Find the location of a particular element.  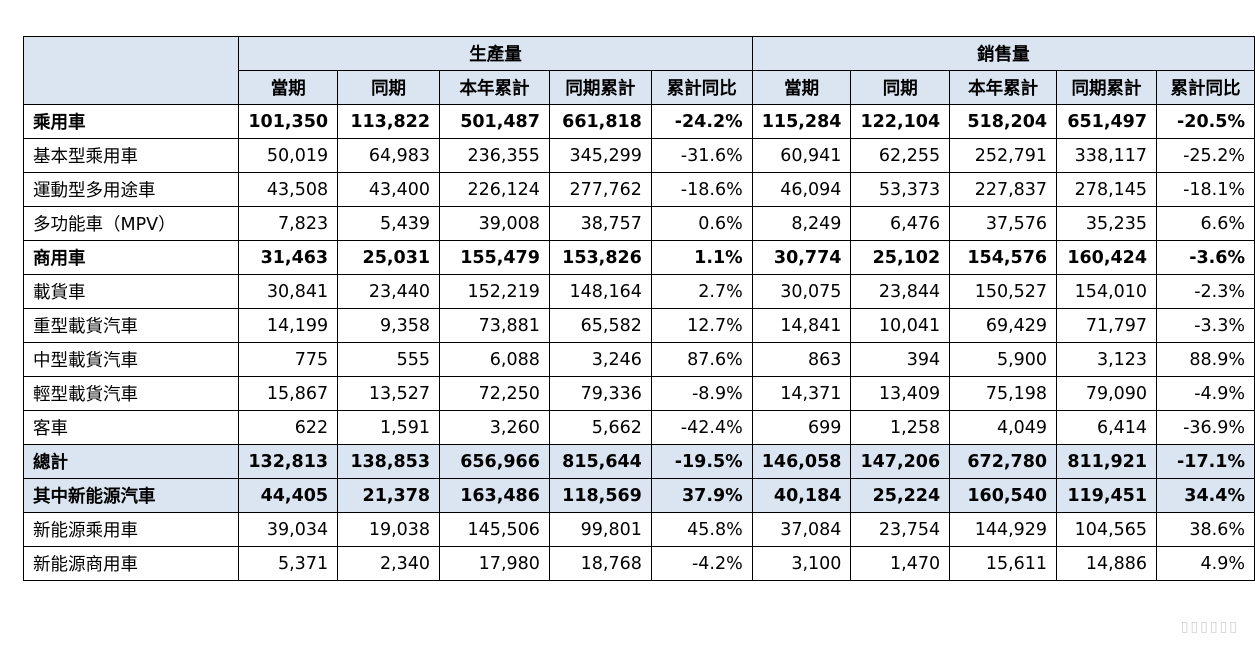

table-cell: -18.1% is located at coordinates (1205, 189).